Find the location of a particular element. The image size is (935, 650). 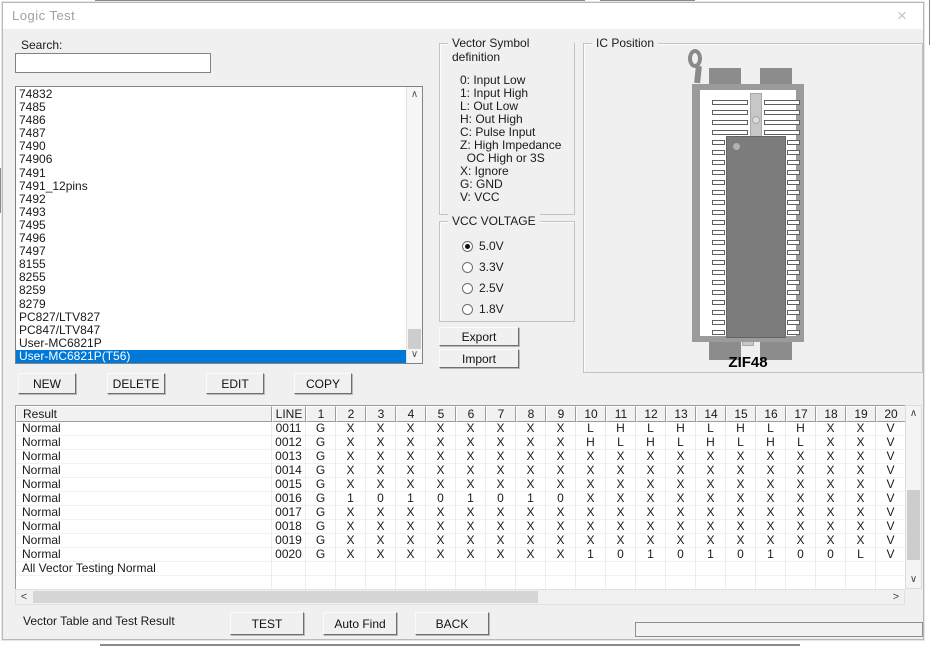

column-header: 8 is located at coordinates (531, 414).